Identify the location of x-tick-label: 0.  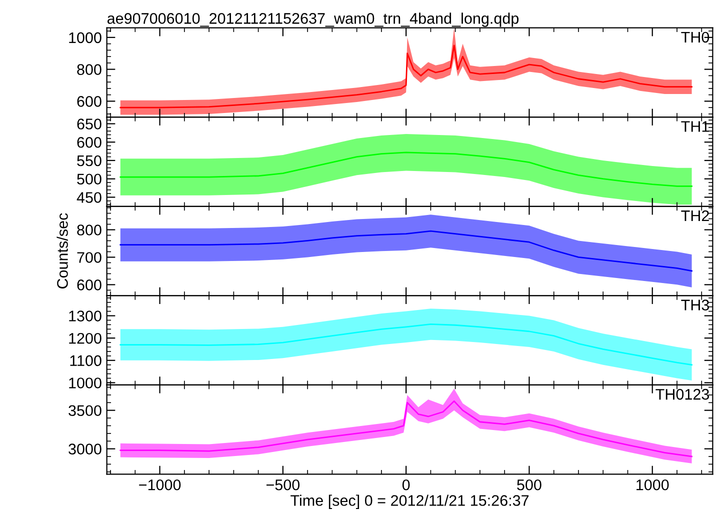
(406, 484).